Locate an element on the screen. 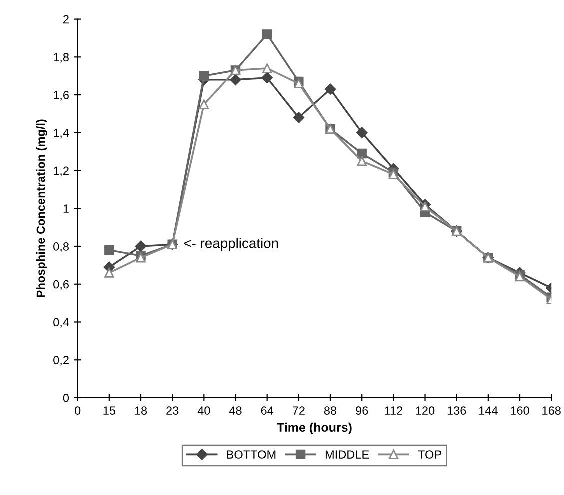 Image resolution: width=564 pixels, height=495 pixels. x-axis-title: Time (hours) is located at coordinates (314, 428).